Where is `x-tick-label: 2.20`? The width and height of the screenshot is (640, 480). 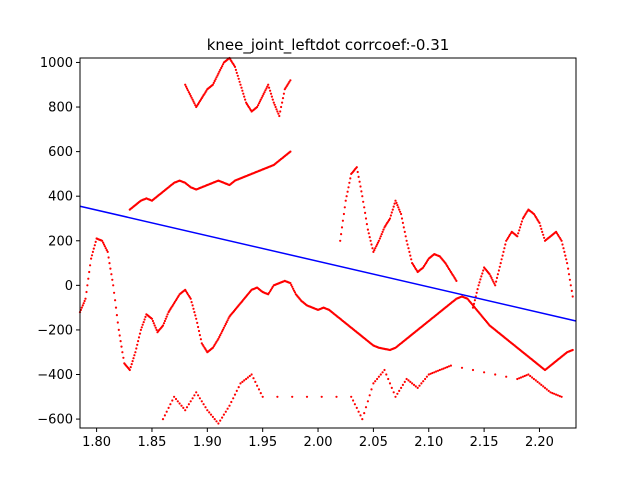 x-tick-label: 2.20 is located at coordinates (539, 442).